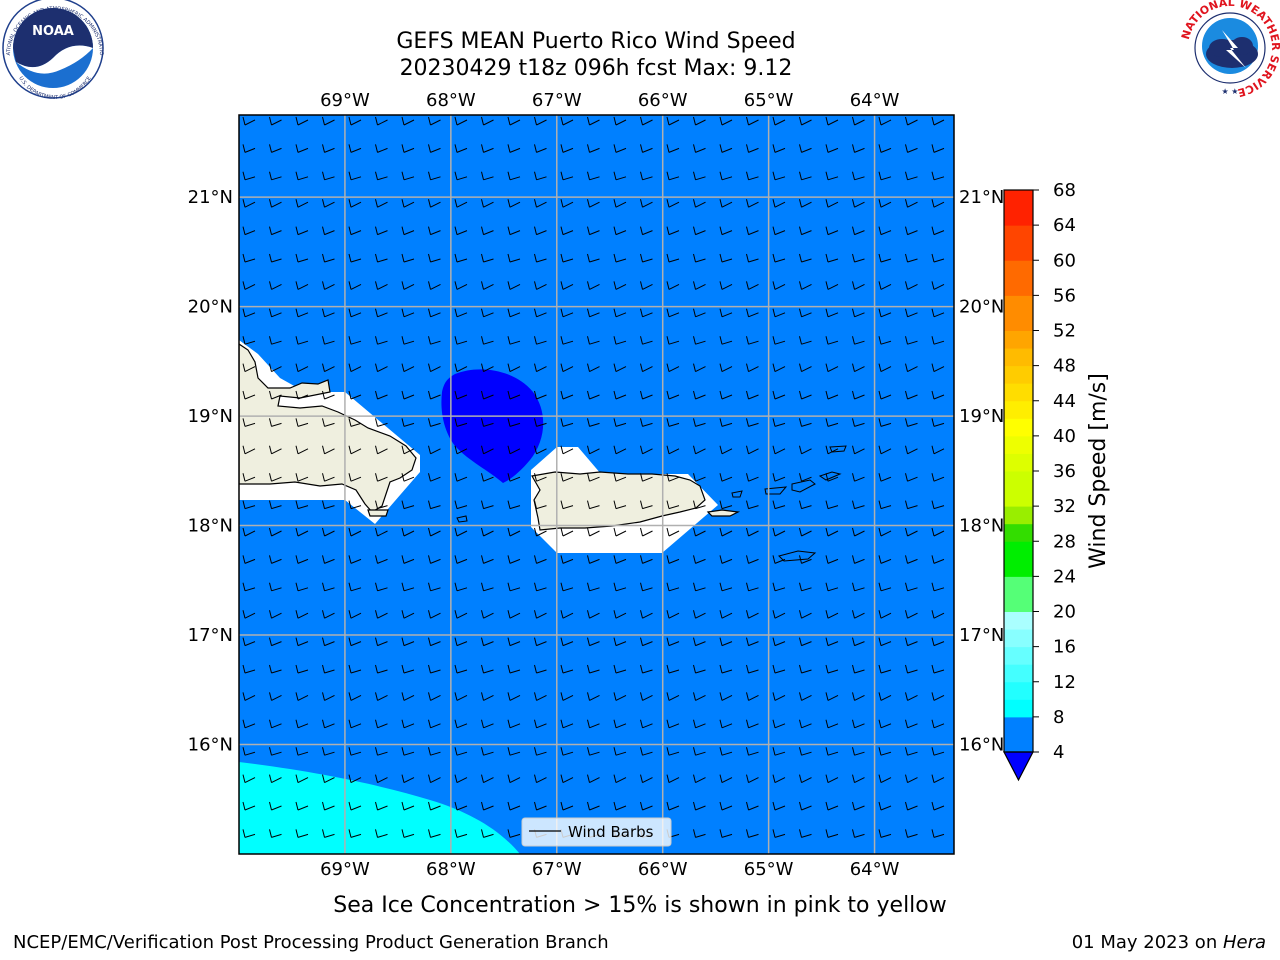  Describe the element at coordinates (492, 426) in the screenshot. I see `region-calm` at that location.